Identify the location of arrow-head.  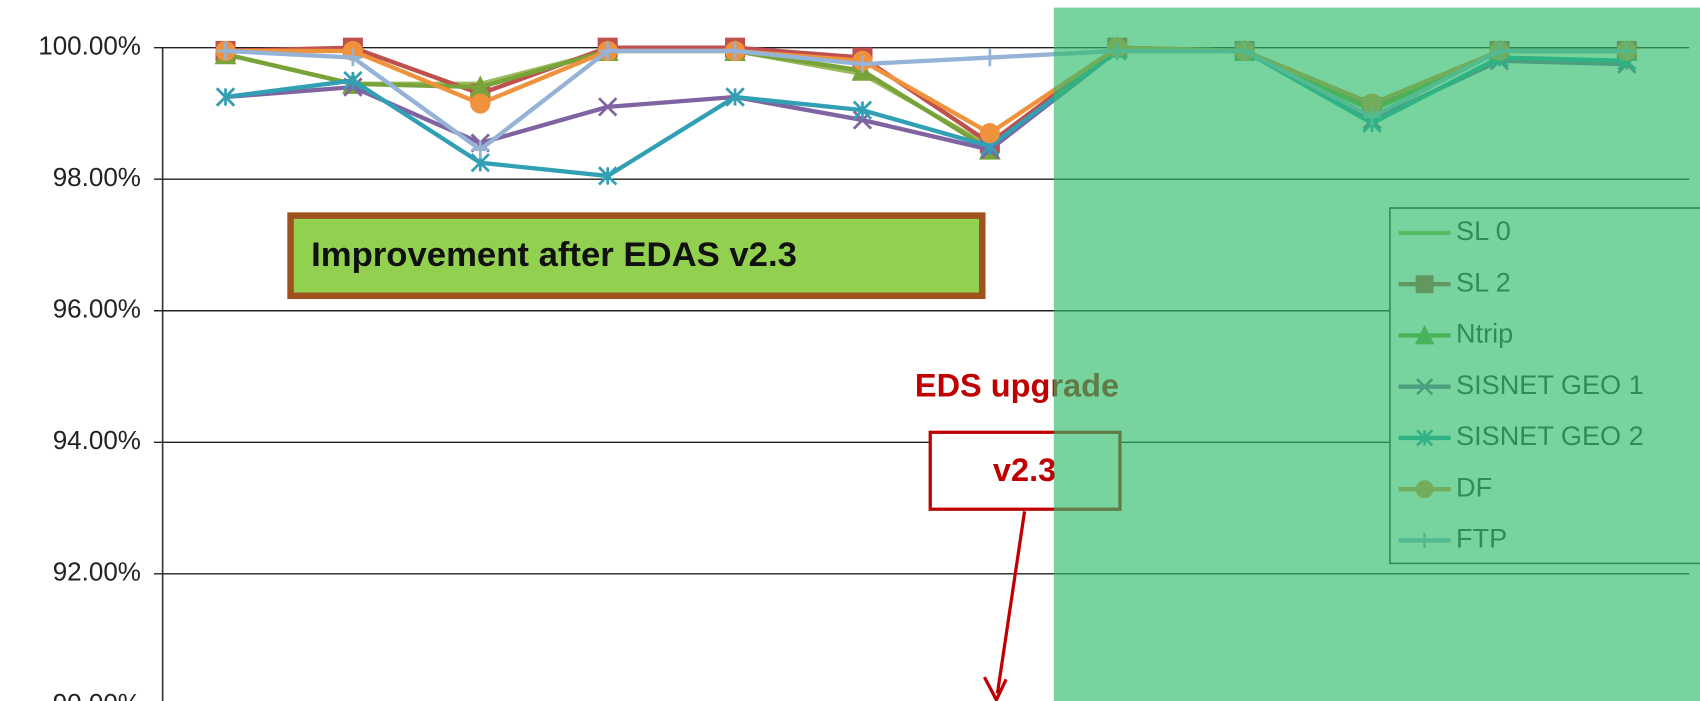
(995, 688).